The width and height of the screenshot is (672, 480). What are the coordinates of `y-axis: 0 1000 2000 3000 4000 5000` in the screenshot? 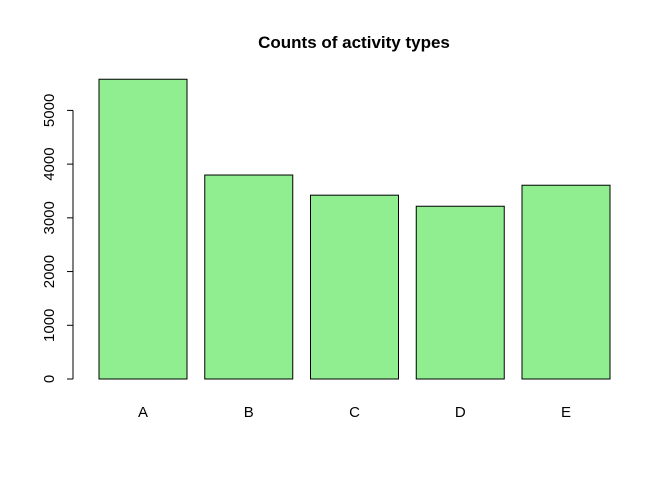 It's located at (57, 238).